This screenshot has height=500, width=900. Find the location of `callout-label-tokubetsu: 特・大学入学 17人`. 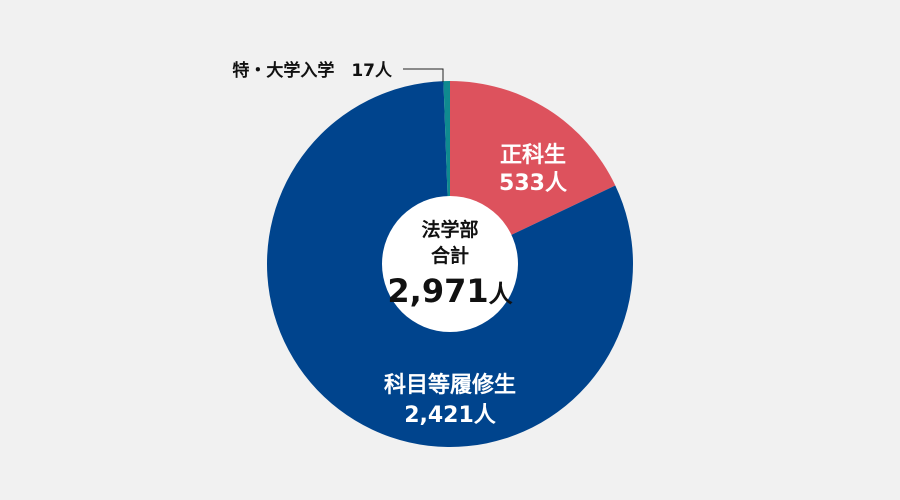

callout-label-tokubetsu: 特・大学入学 17人 is located at coordinates (312, 70).